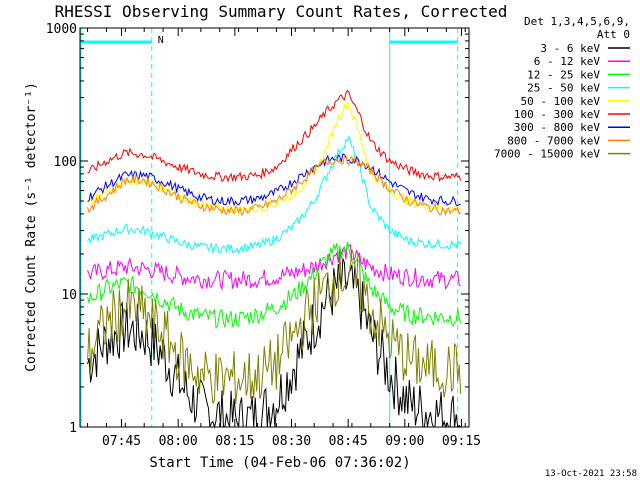 The image size is (640, 480). Describe the element at coordinates (121, 441) in the screenshot. I see `x-tick-label-1: 07:45` at that location.